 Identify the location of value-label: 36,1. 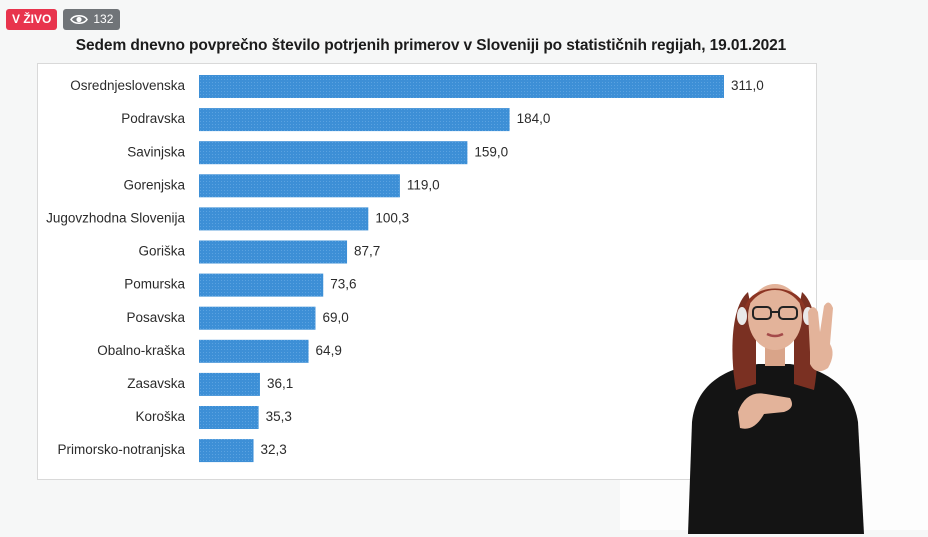
(280, 383).